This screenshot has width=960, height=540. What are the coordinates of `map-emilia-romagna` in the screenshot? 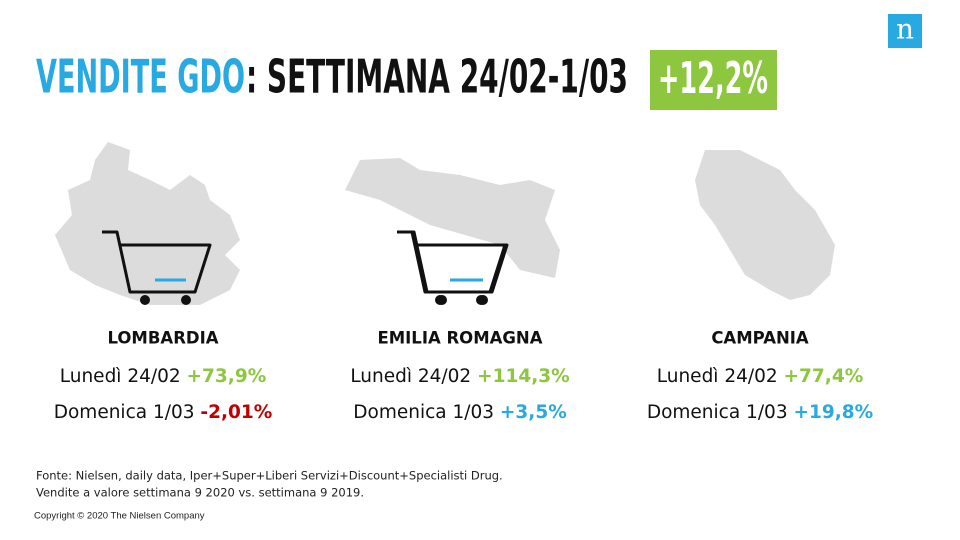 It's located at (452, 218).